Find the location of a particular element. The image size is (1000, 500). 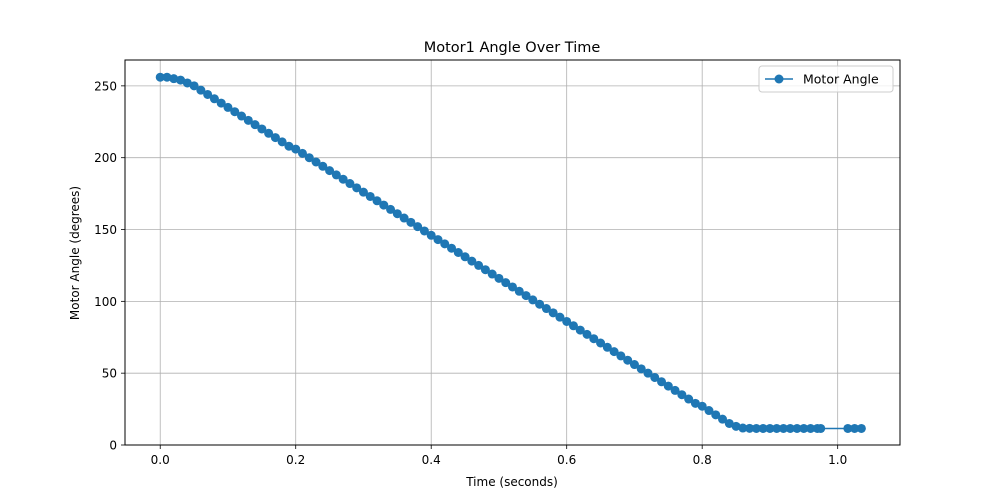

x-tick-label: 0.0 is located at coordinates (160, 460).